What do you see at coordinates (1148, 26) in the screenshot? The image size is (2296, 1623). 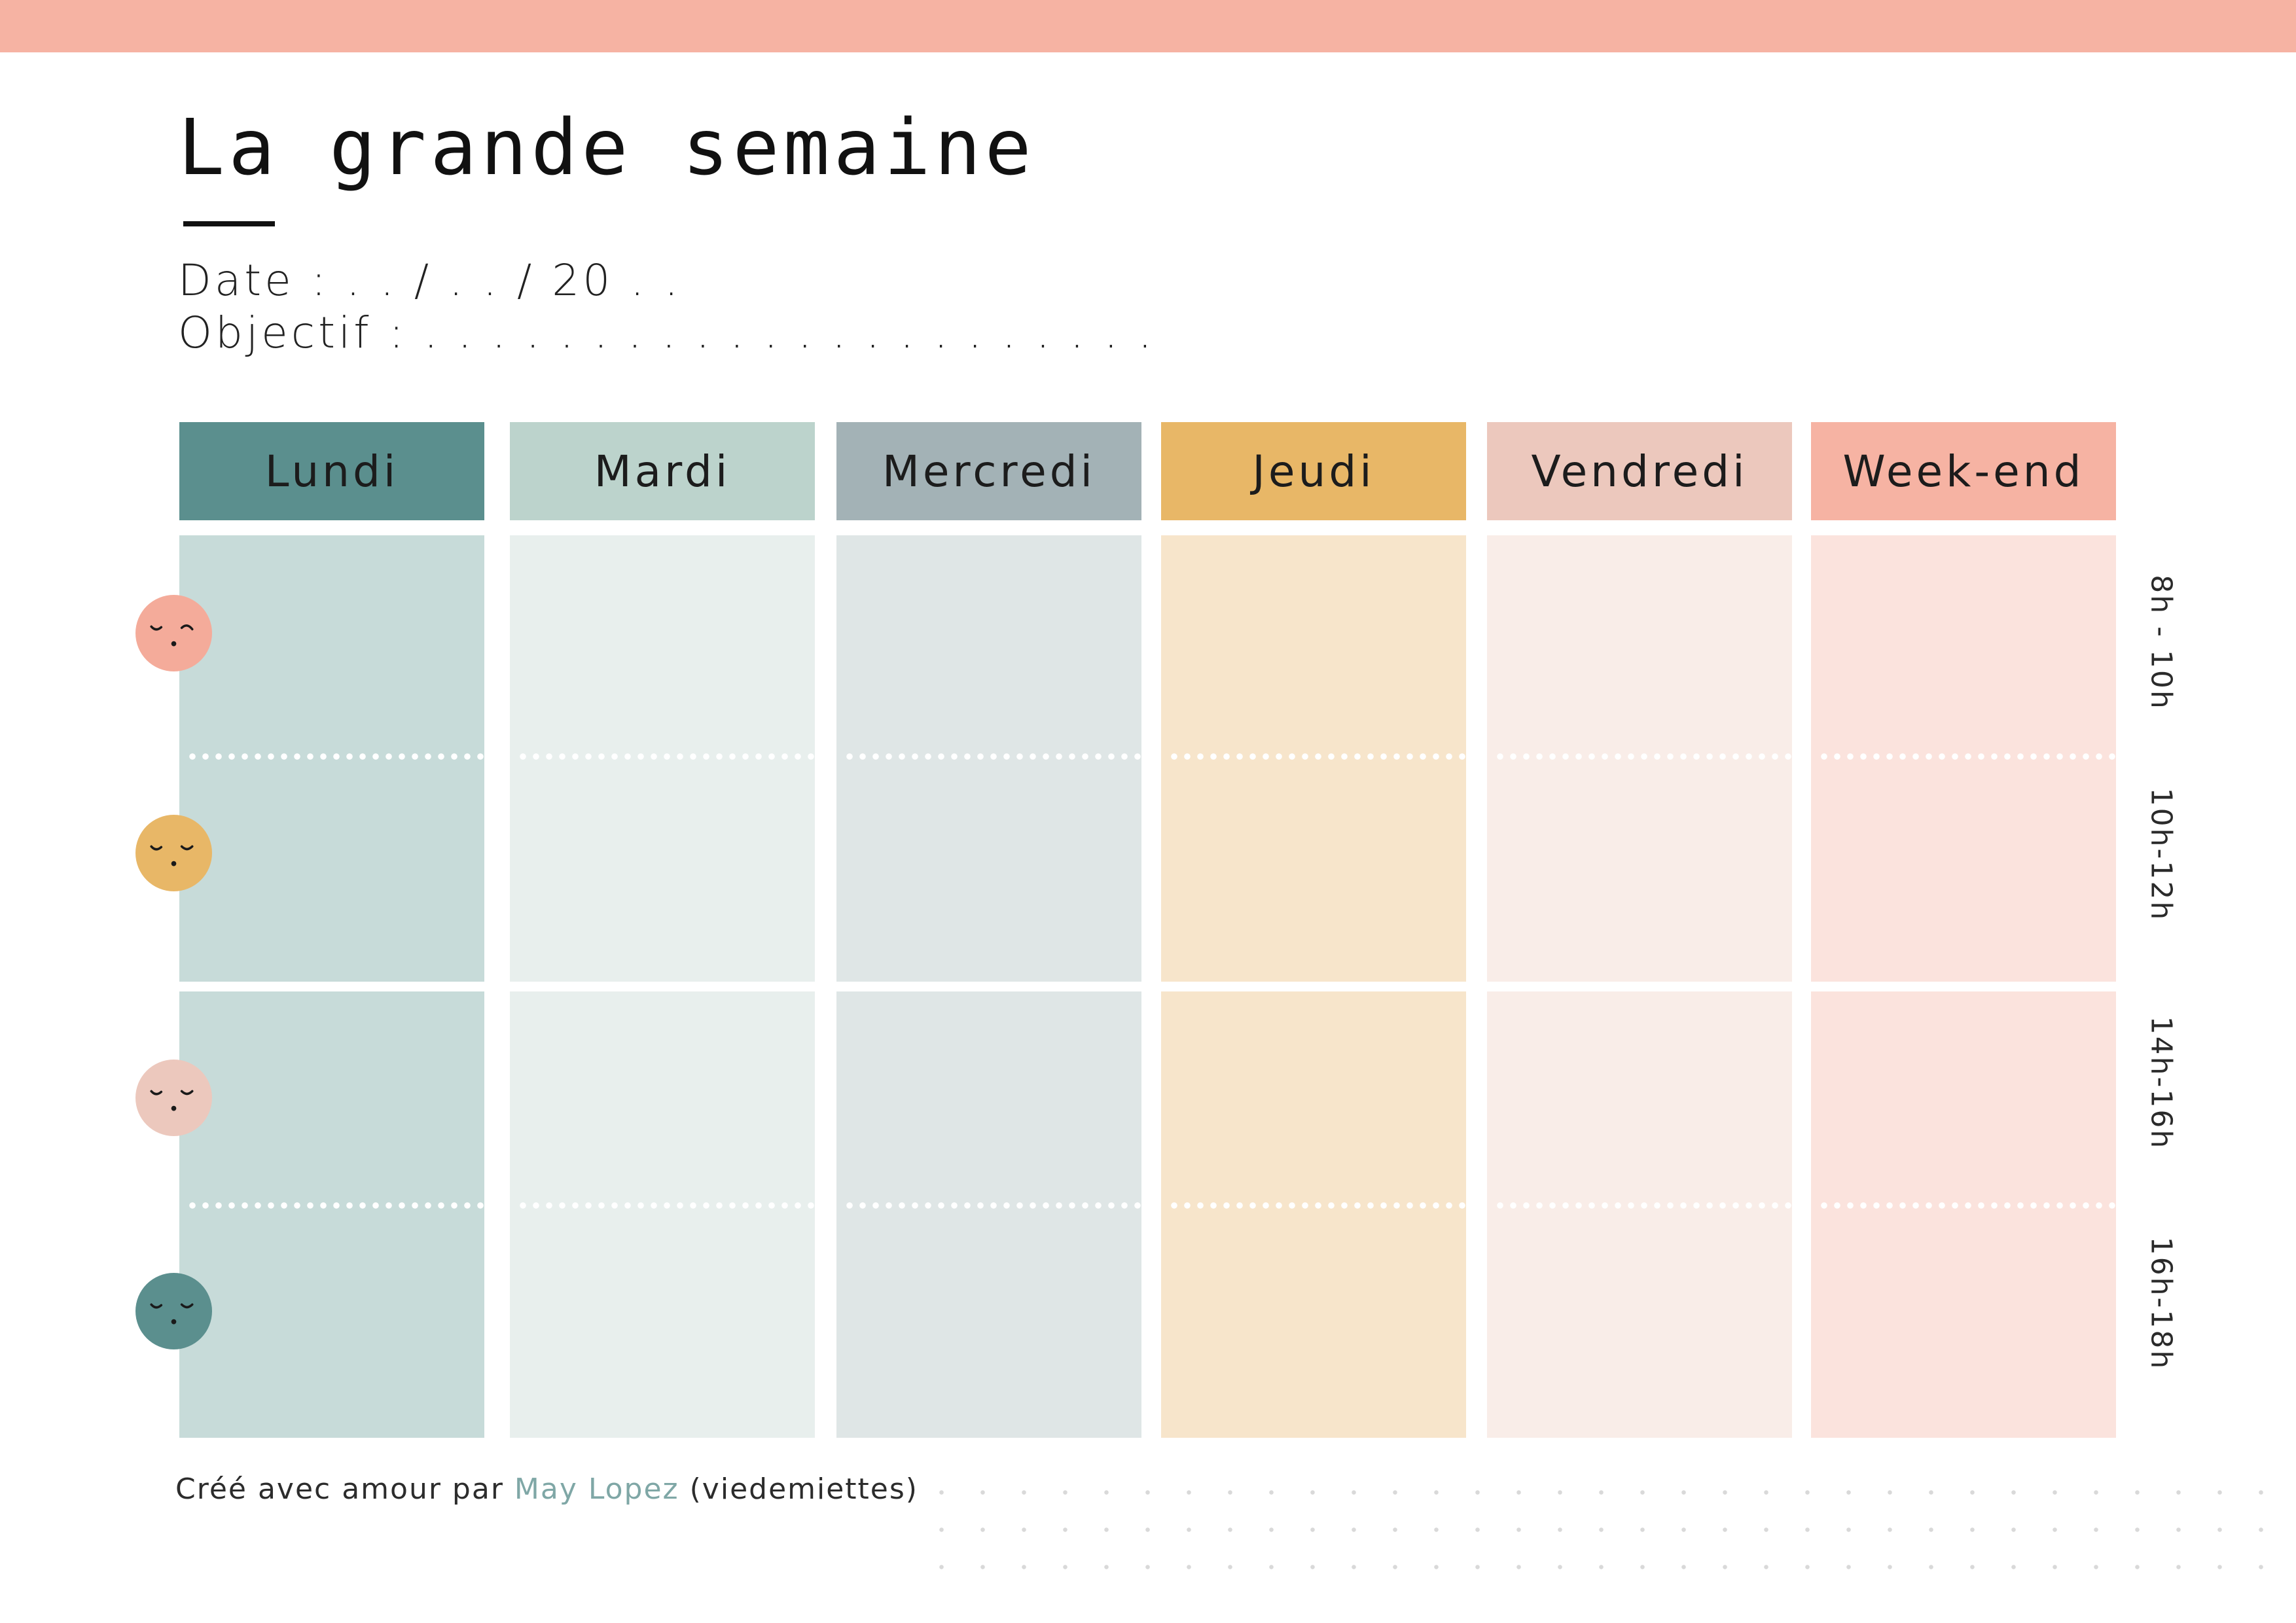 I see `top-accent-bar` at bounding box center [1148, 26].